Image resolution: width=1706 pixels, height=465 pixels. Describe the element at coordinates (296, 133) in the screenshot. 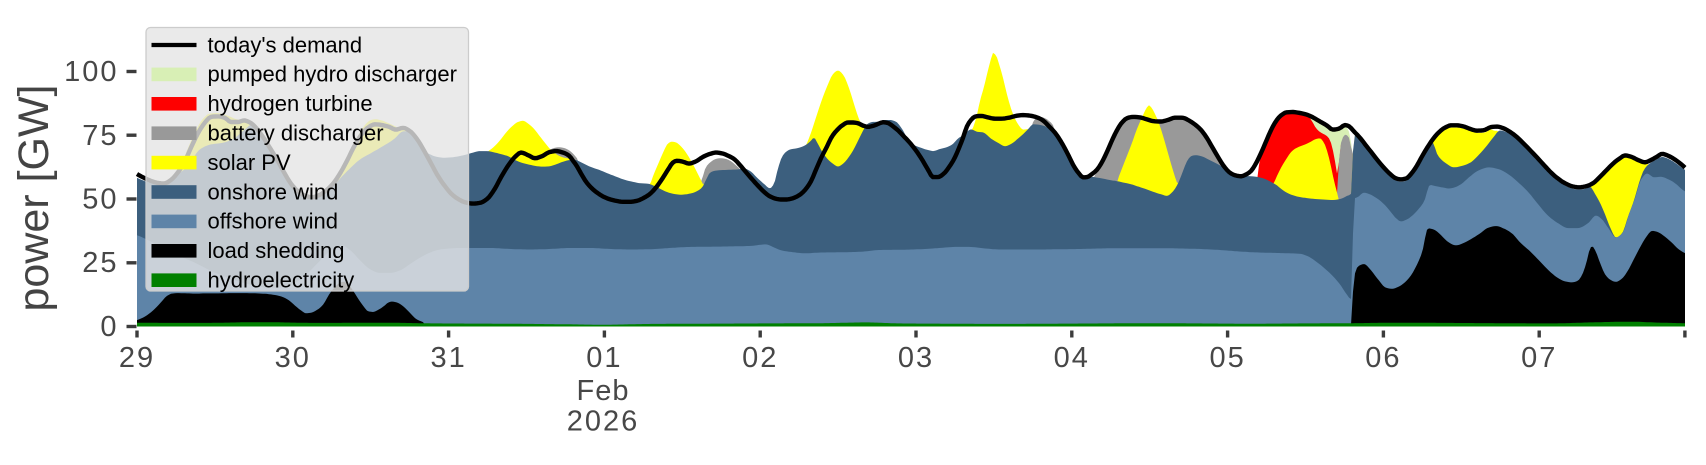

I see `svg-text: battery discharger` at that location.